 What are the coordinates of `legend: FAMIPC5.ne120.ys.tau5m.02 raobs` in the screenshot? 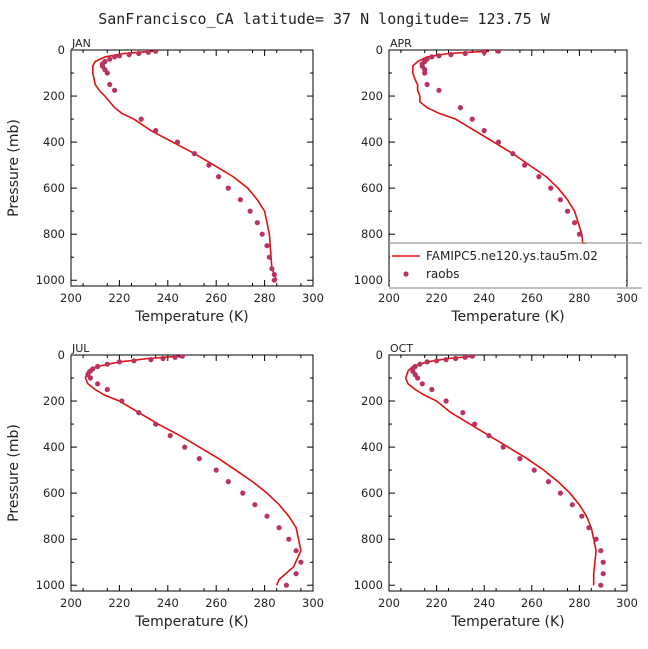 It's located at (515, 265).